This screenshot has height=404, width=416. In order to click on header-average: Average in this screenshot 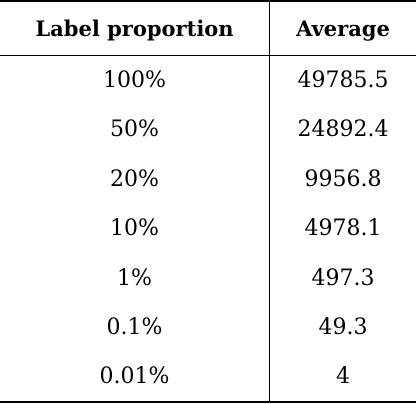, I will do `click(343, 28)`.